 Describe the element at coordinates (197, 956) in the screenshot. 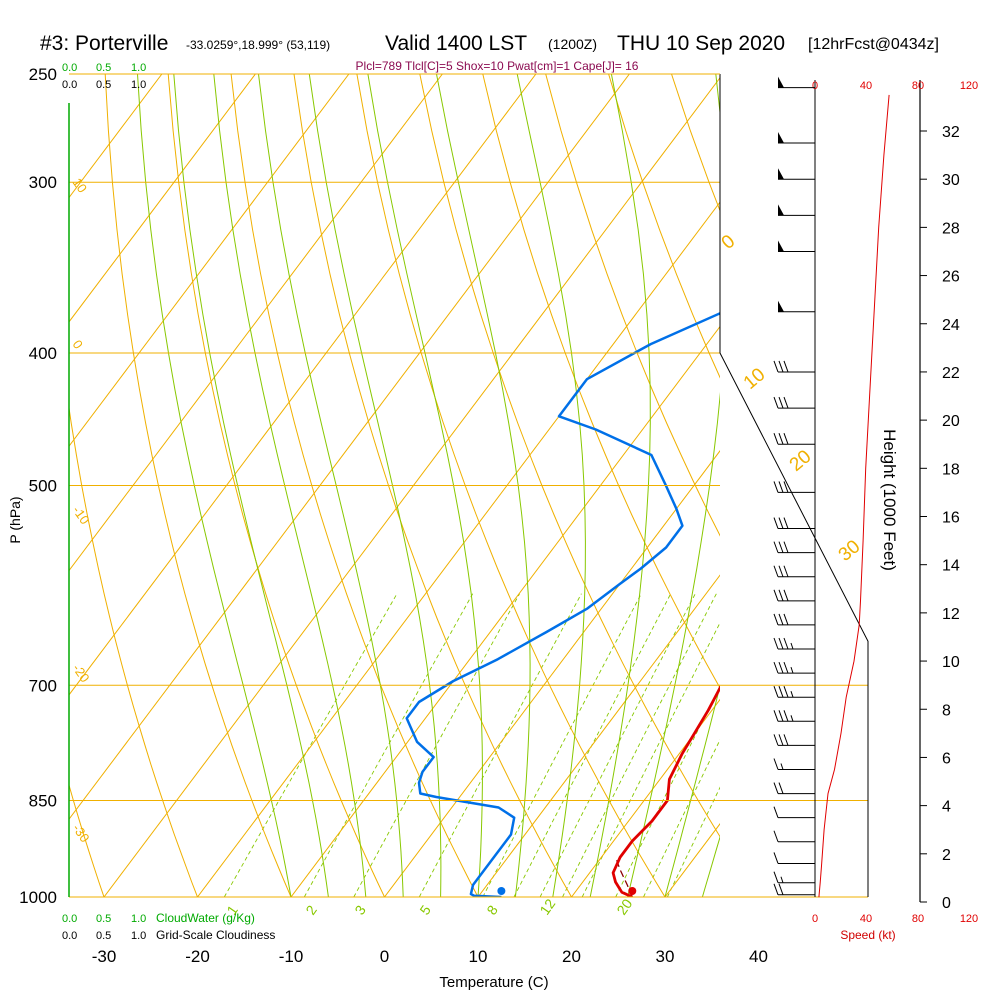

I see `temperature-tick-label: -20` at that location.